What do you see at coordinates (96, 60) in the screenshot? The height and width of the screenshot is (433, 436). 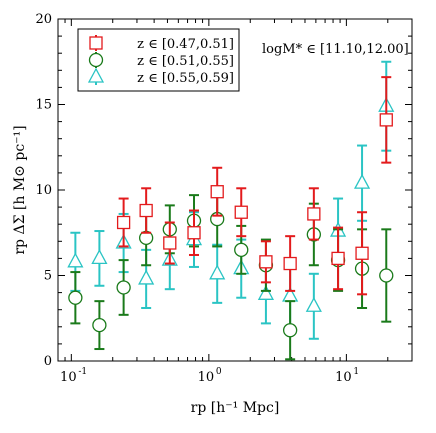 I see `legend-marker-circle` at bounding box center [96, 60].